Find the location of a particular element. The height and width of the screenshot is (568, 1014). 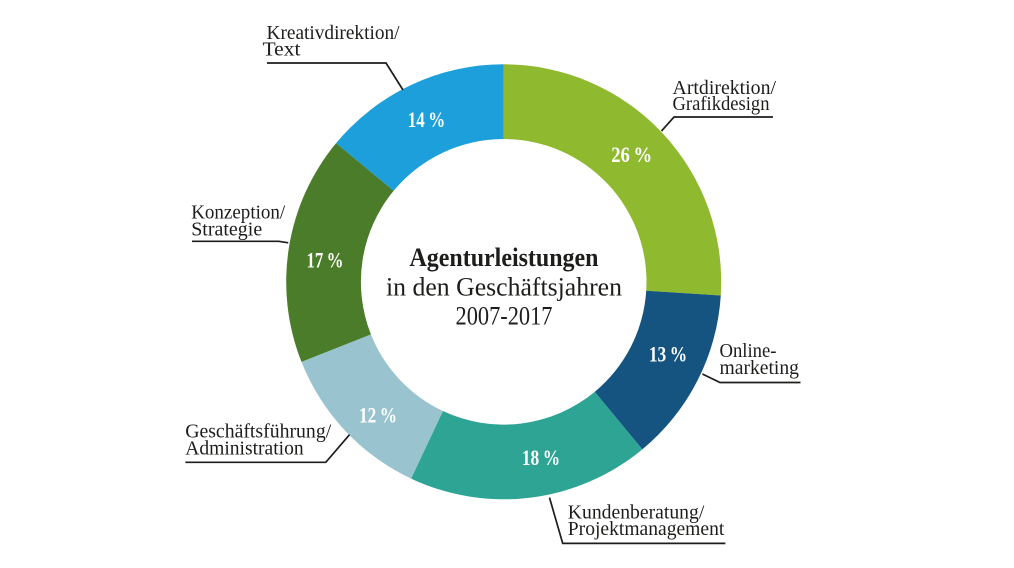

svg-text: 14 % is located at coordinates (426, 119).